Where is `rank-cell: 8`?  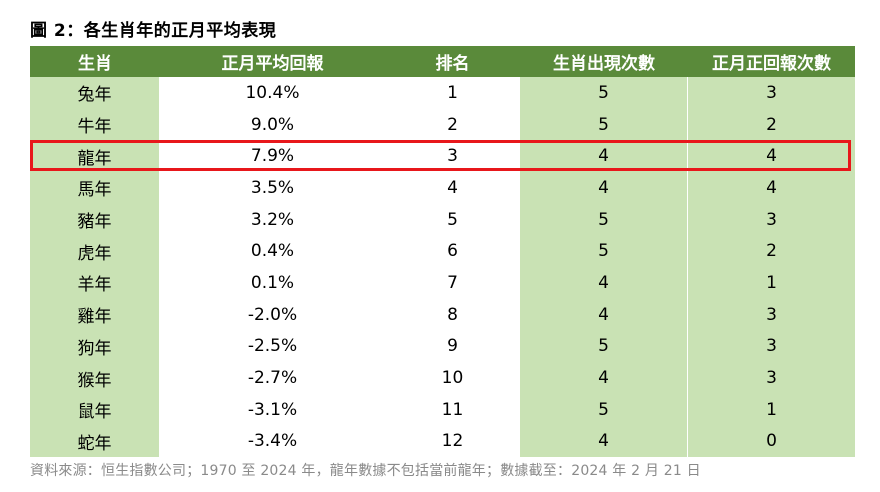
rank-cell: 8 is located at coordinates (452, 314).